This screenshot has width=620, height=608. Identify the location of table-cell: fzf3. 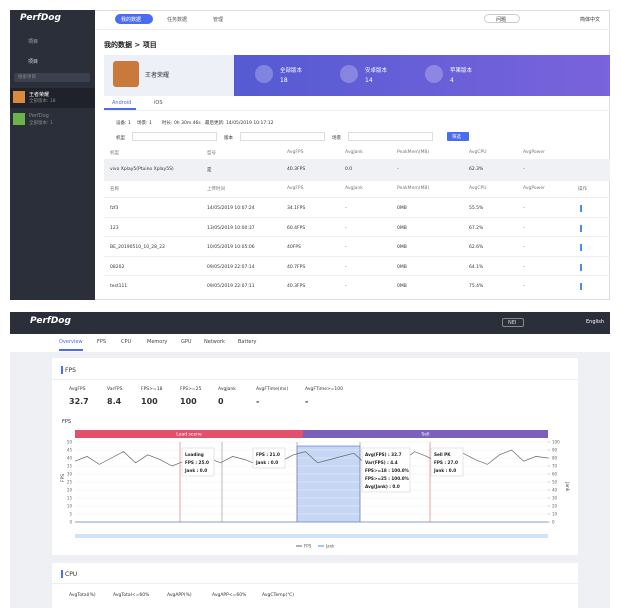
(114, 208).